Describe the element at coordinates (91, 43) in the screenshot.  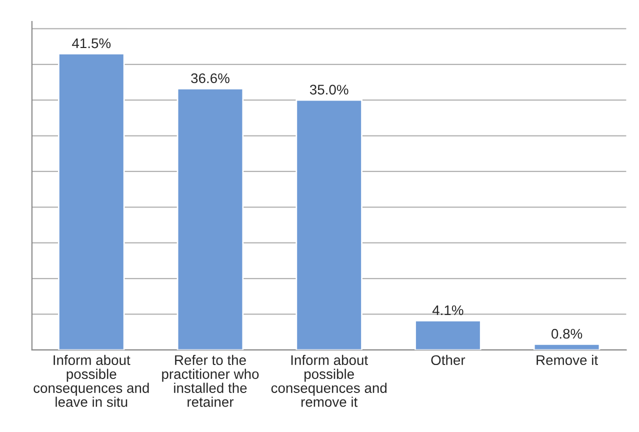
I see `data-label: 41.5%` at that location.